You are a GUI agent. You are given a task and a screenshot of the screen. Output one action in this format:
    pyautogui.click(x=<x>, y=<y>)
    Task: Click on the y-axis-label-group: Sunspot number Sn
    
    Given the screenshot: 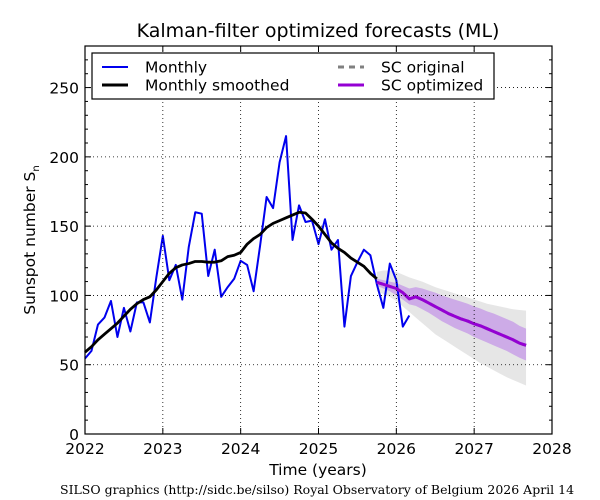 What is the action you would take?
    pyautogui.click(x=31, y=240)
    